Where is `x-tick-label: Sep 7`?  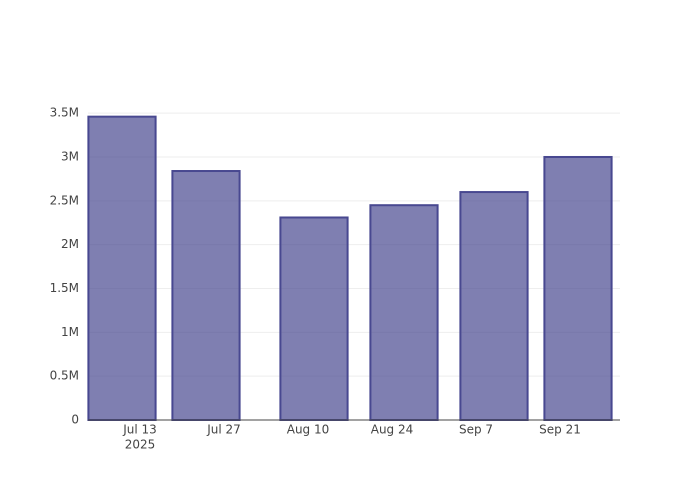 x-tick-label: Sep 7 is located at coordinates (476, 430).